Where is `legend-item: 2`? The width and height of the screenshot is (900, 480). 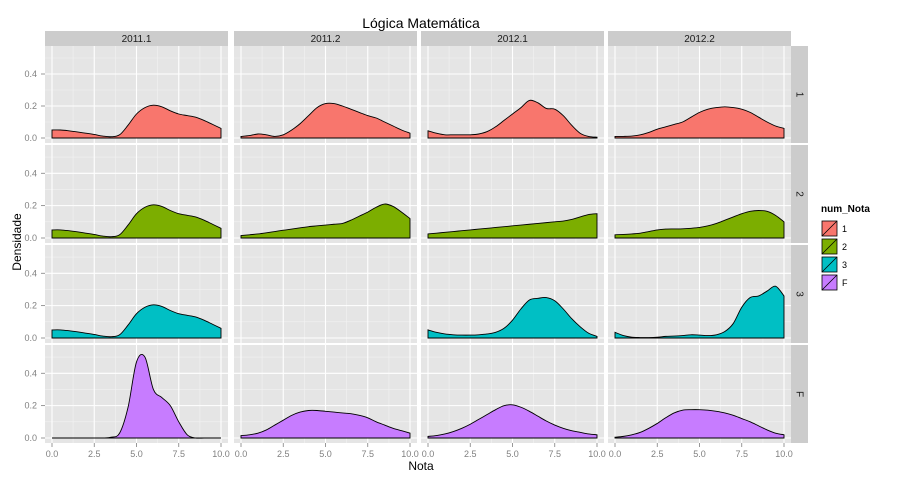
legend-item: 2 is located at coordinates (833, 246).